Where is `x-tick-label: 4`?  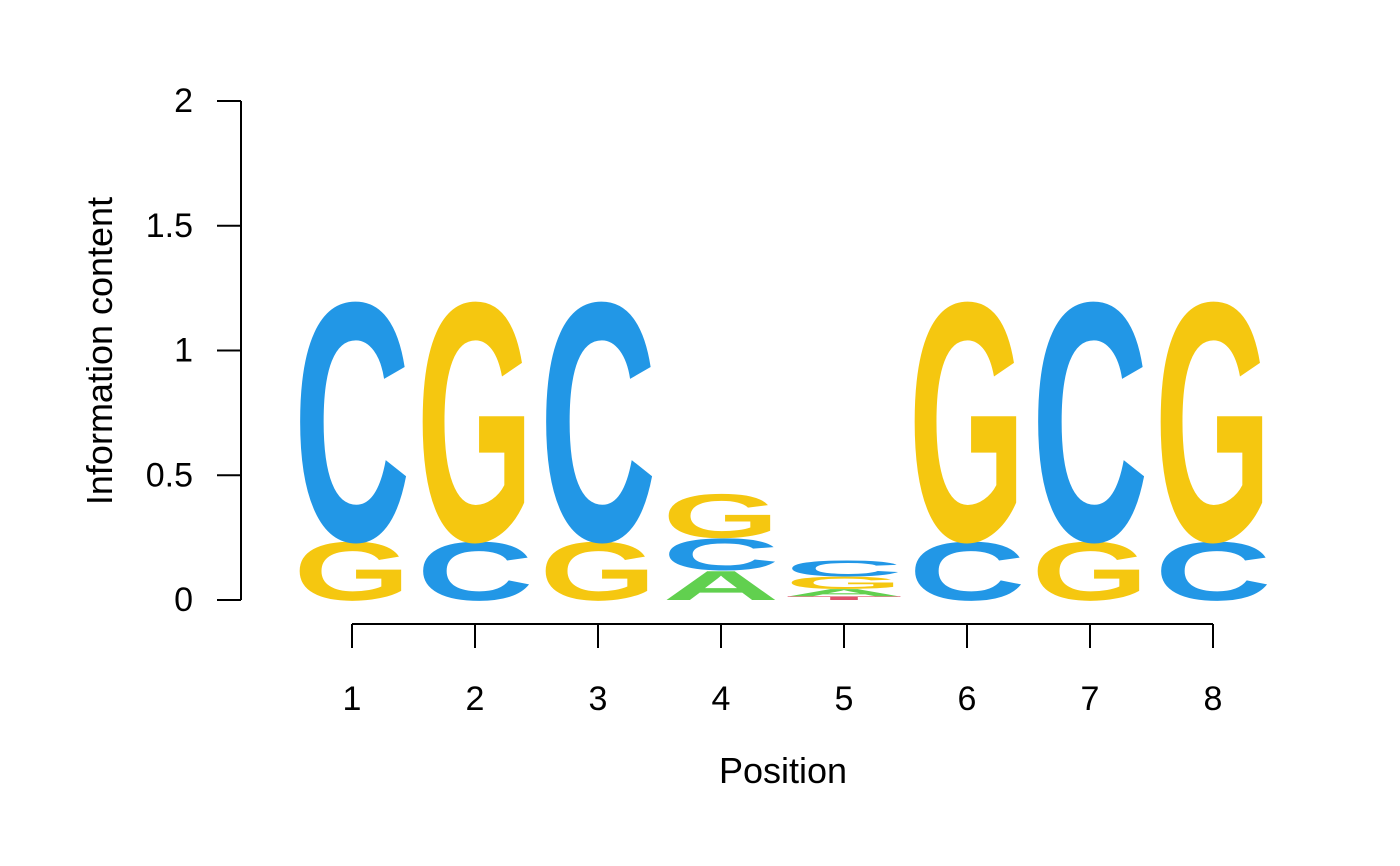
x-tick-label: 4 is located at coordinates (721, 699).